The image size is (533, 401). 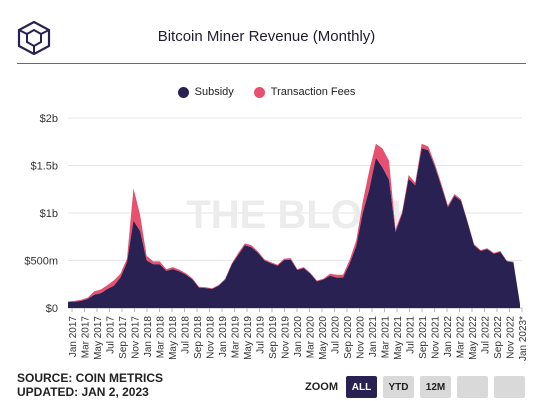 I want to click on x-tick-label: Nov 2021, so click(x=436, y=337).